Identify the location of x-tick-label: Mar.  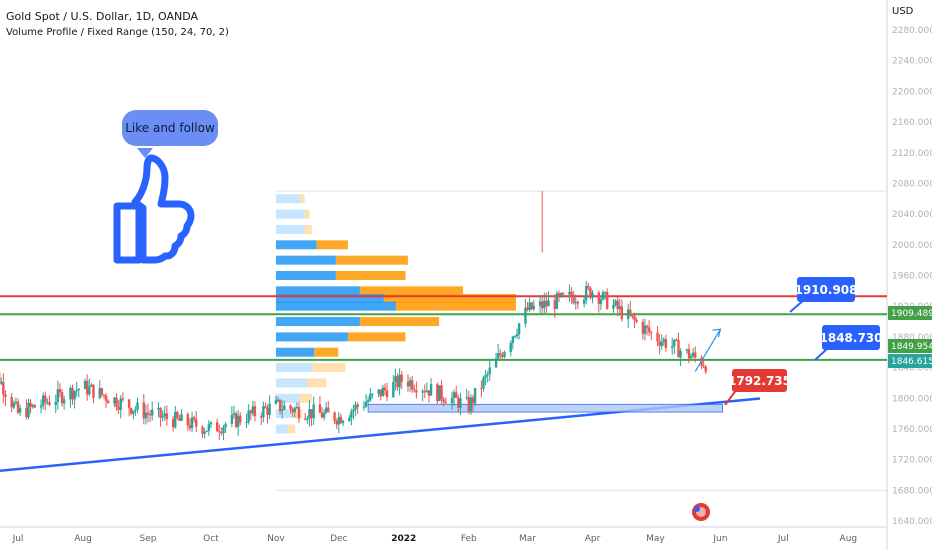
(527, 539).